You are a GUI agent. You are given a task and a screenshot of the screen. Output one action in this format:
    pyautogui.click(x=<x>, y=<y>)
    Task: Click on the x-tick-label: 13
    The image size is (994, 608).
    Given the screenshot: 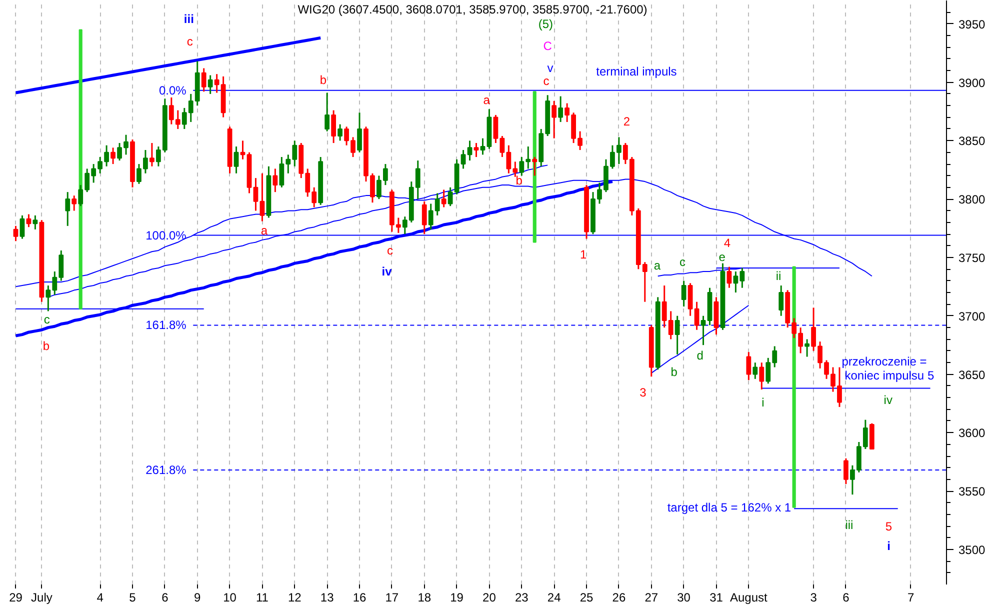 What is the action you would take?
    pyautogui.click(x=327, y=597)
    